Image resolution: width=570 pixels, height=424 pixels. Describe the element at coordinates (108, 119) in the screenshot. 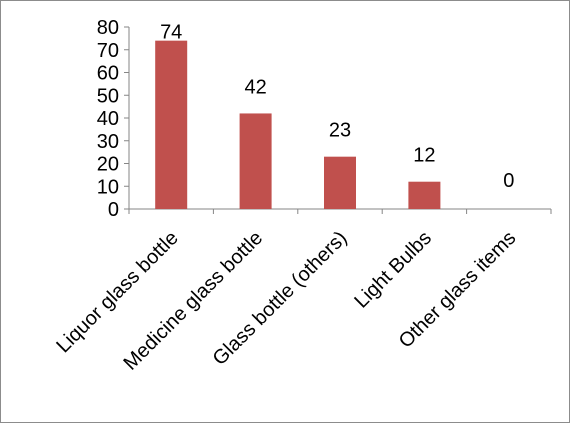

I see `y-tick-label: 40` at that location.